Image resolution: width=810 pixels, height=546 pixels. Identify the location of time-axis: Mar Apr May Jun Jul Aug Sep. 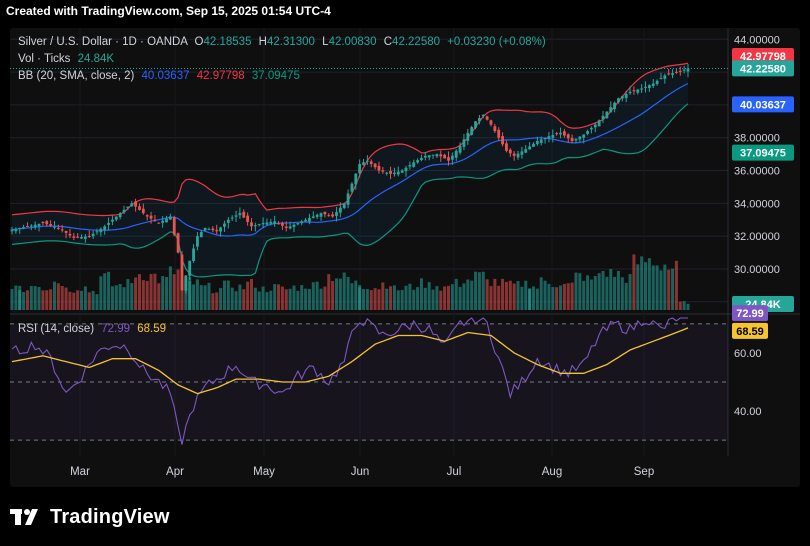
(362, 472).